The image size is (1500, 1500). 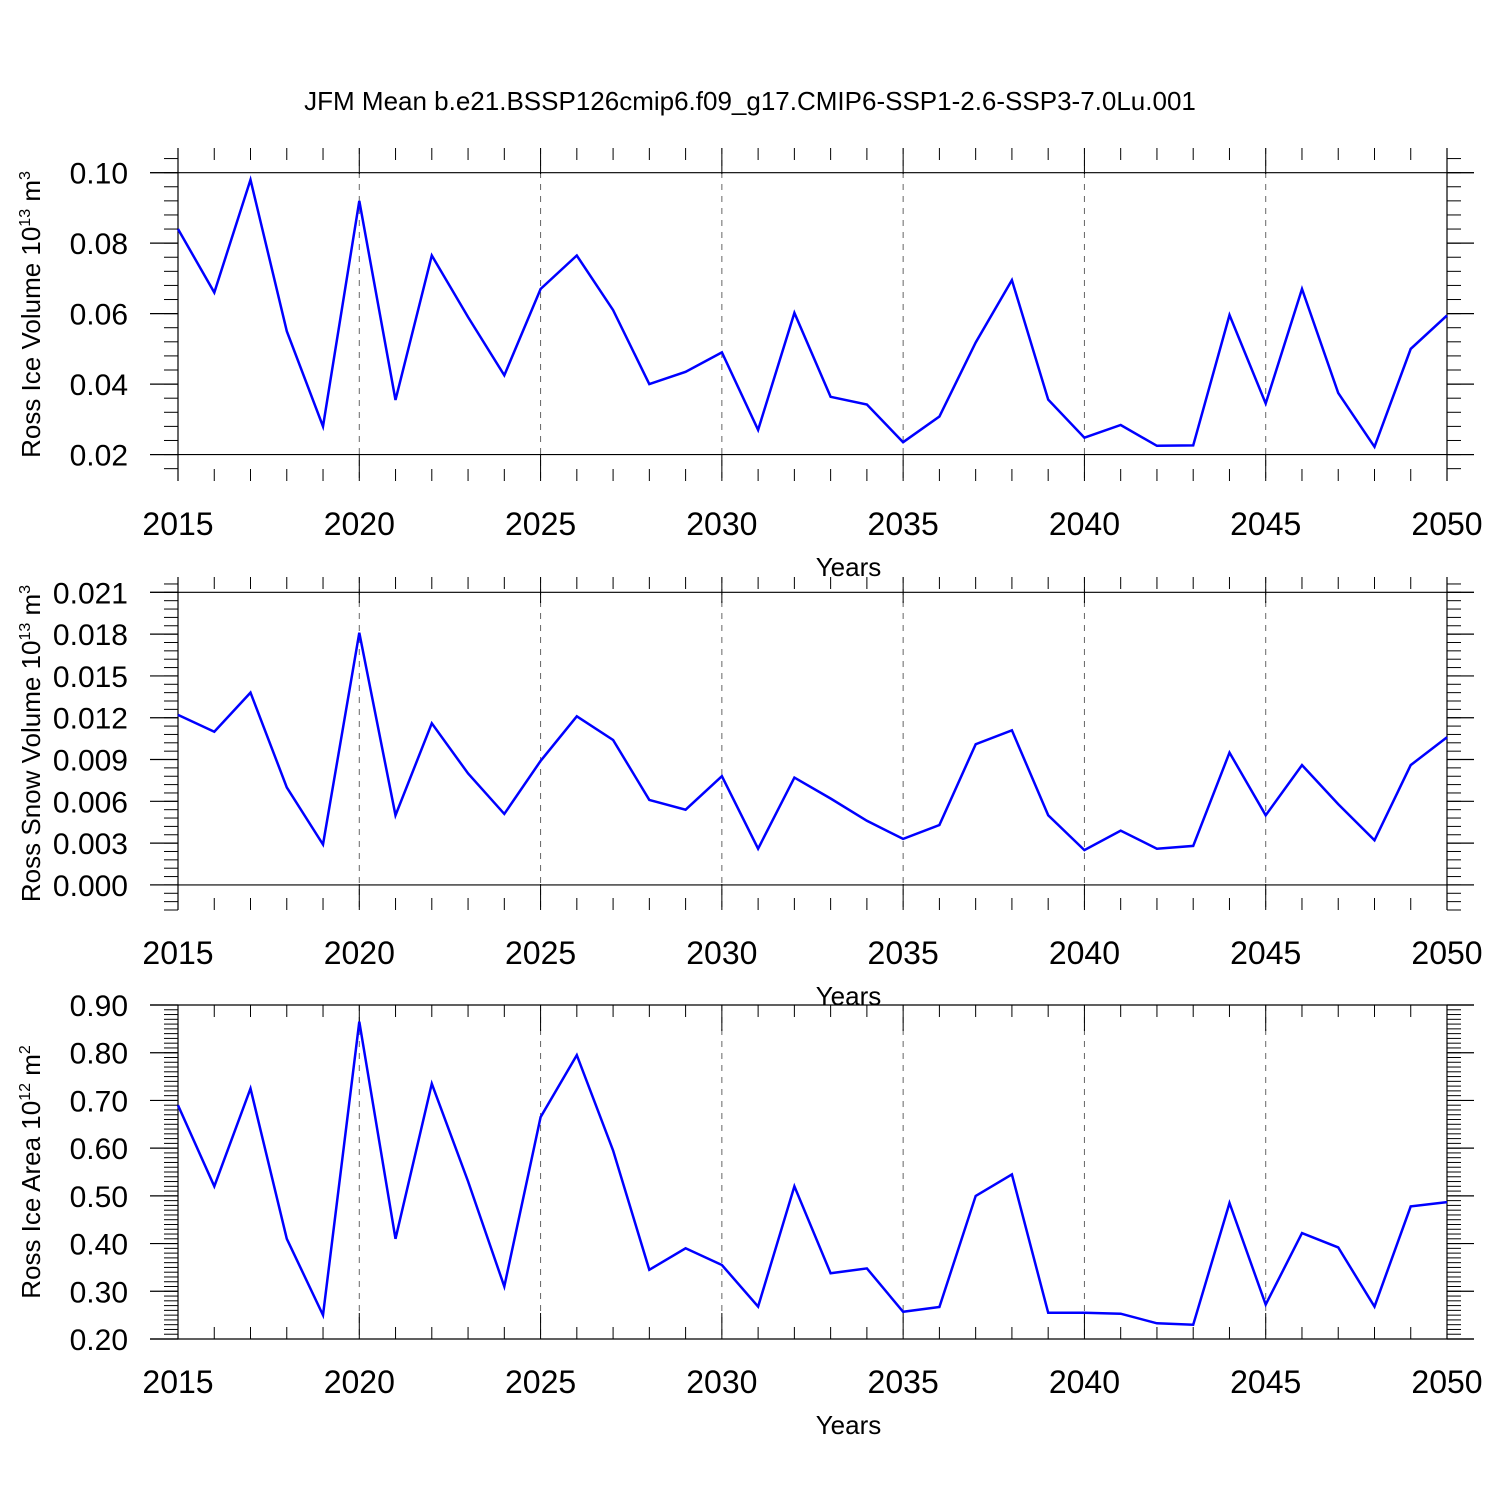 What do you see at coordinates (25, 1092) in the screenshot?
I see `y-axis-label-part: 12` at bounding box center [25, 1092].